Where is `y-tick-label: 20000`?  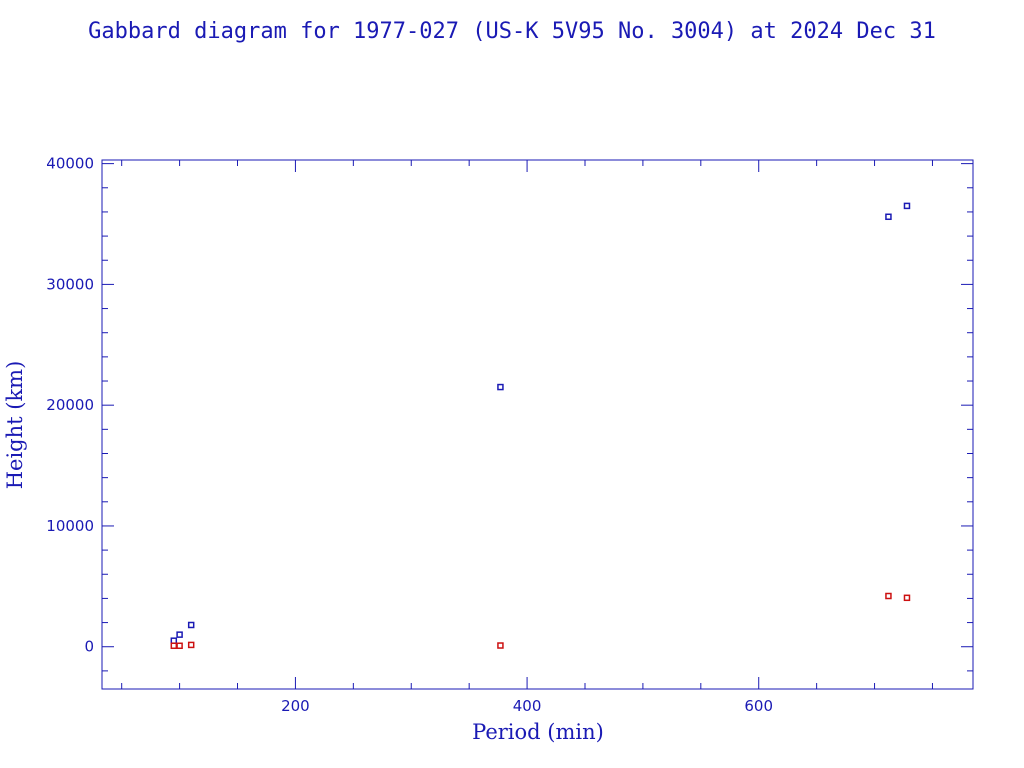 y-tick-label: 20000 is located at coordinates (70, 405).